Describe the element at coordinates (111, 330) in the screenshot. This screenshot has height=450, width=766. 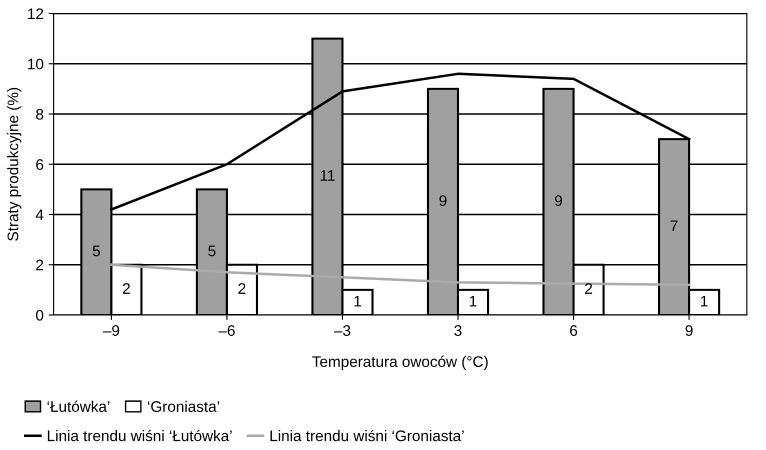
I see `x-tick-label: –9` at that location.